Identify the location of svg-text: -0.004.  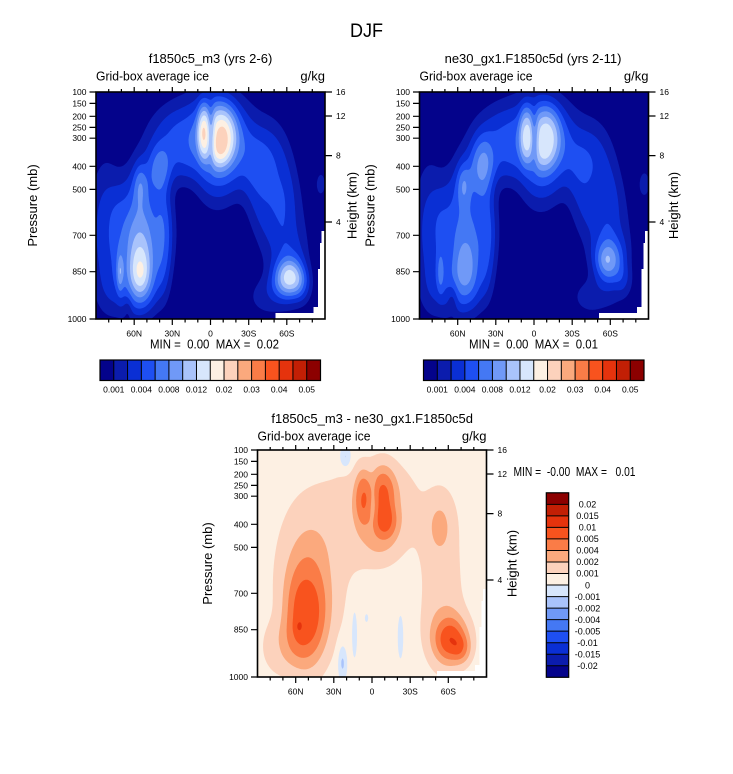
(588, 620).